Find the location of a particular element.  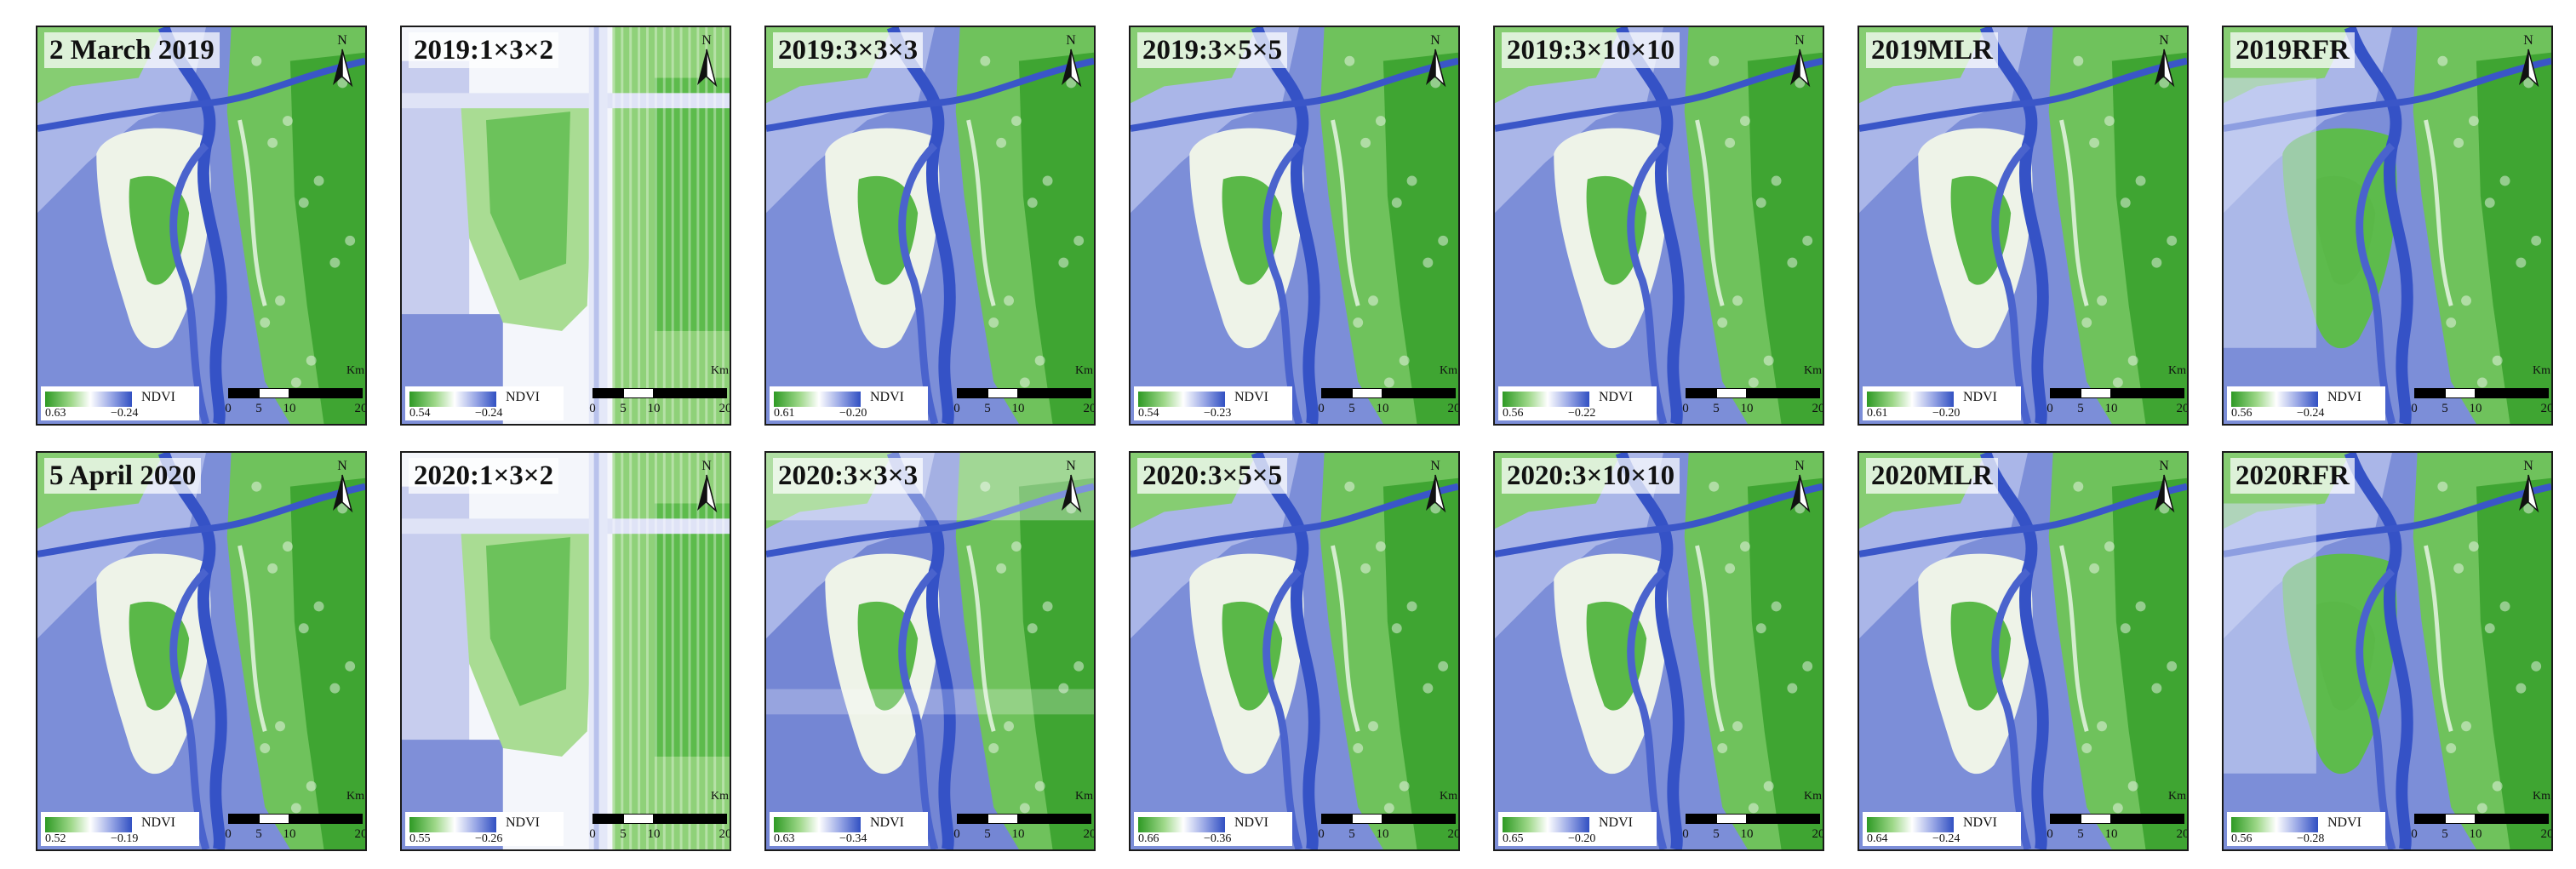

map-panel: 2019MLR N NDVI 0.61 −0.20 0 5 10 20 Km is located at coordinates (2023, 226).